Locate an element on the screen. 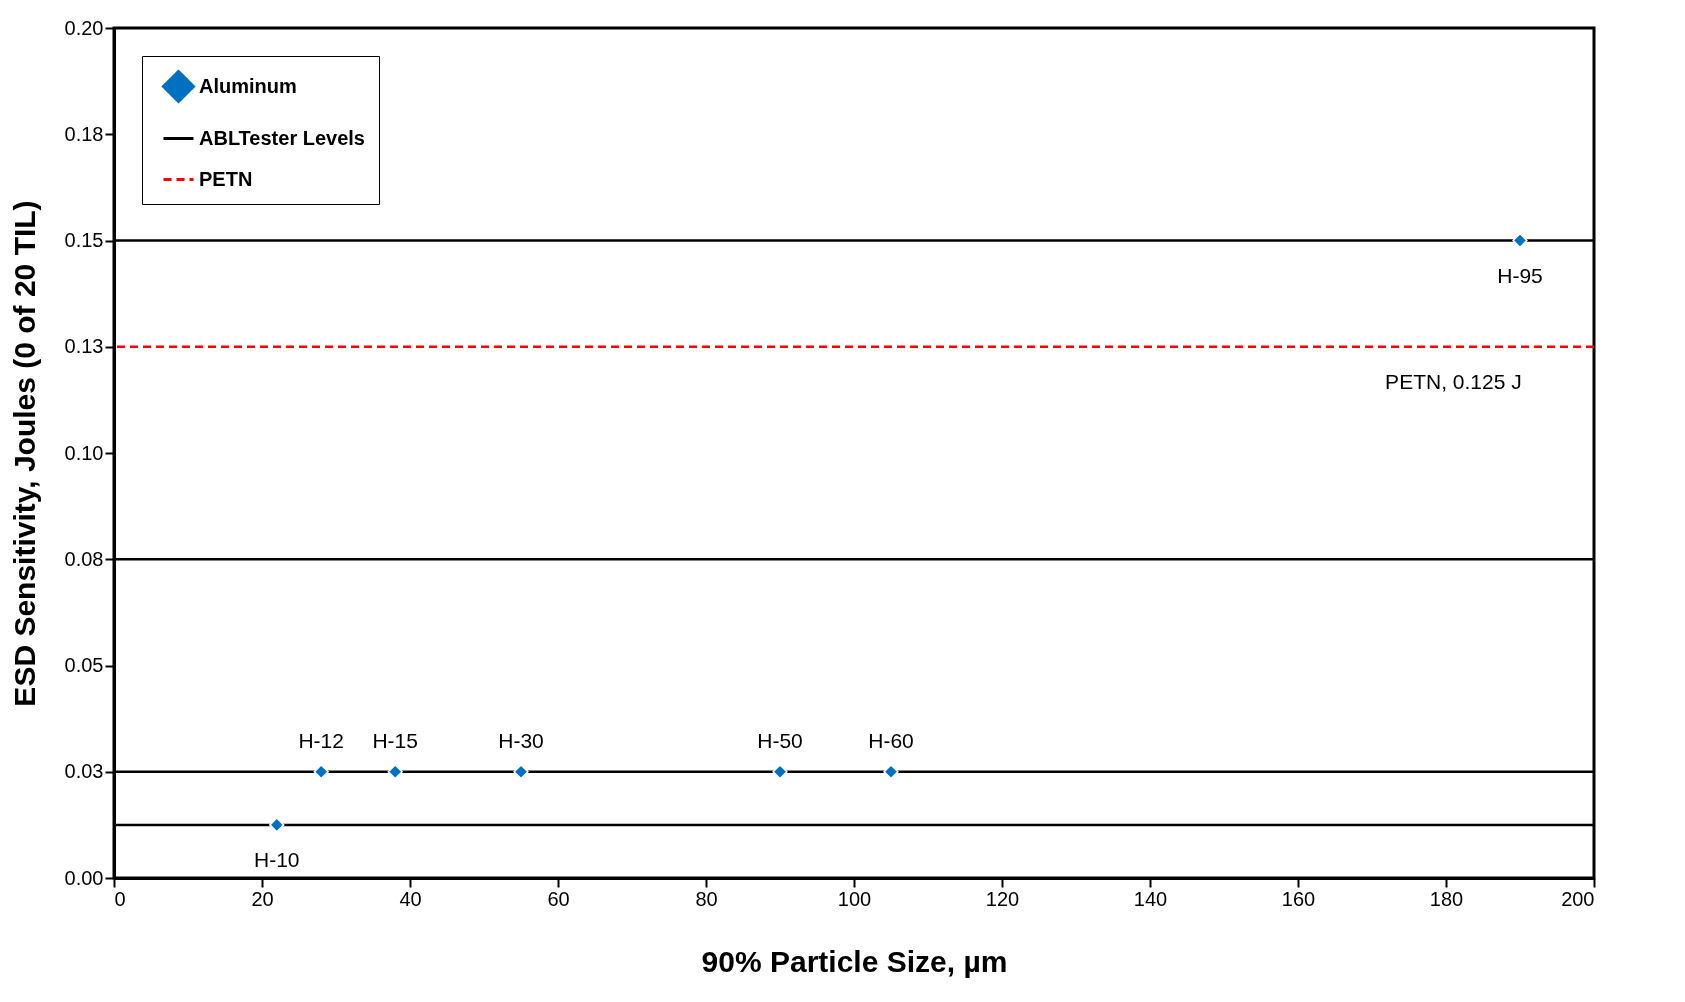 The height and width of the screenshot is (1002, 1685). legend-label: ABLTester Levels is located at coordinates (282, 137).